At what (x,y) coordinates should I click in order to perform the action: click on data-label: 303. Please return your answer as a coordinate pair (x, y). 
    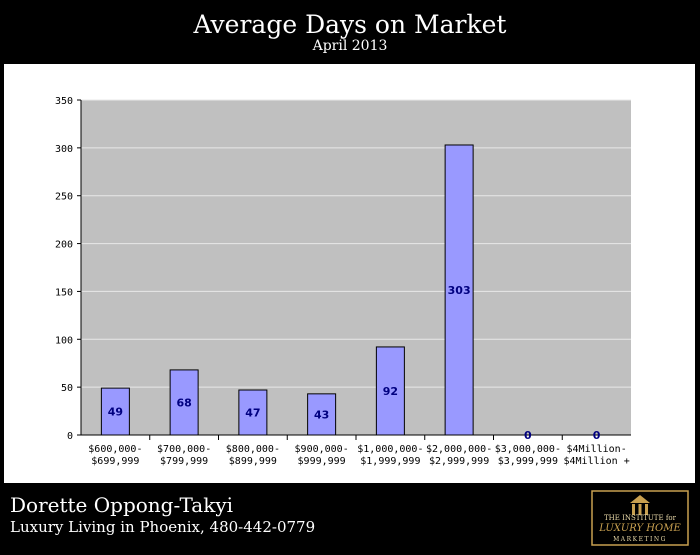
    Looking at the image, I should click on (459, 290).